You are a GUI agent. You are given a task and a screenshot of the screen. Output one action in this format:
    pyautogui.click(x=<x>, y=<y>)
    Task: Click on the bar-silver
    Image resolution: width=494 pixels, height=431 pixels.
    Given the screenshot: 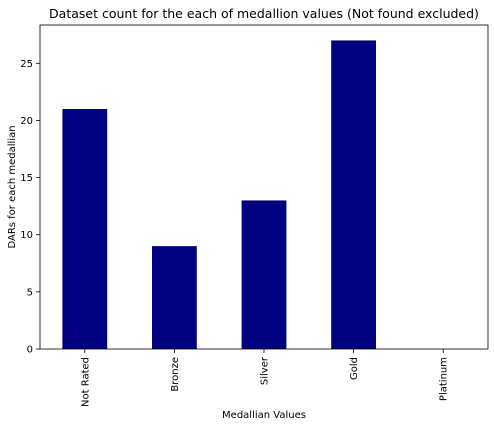 What is the action you would take?
    pyautogui.click(x=264, y=274)
    